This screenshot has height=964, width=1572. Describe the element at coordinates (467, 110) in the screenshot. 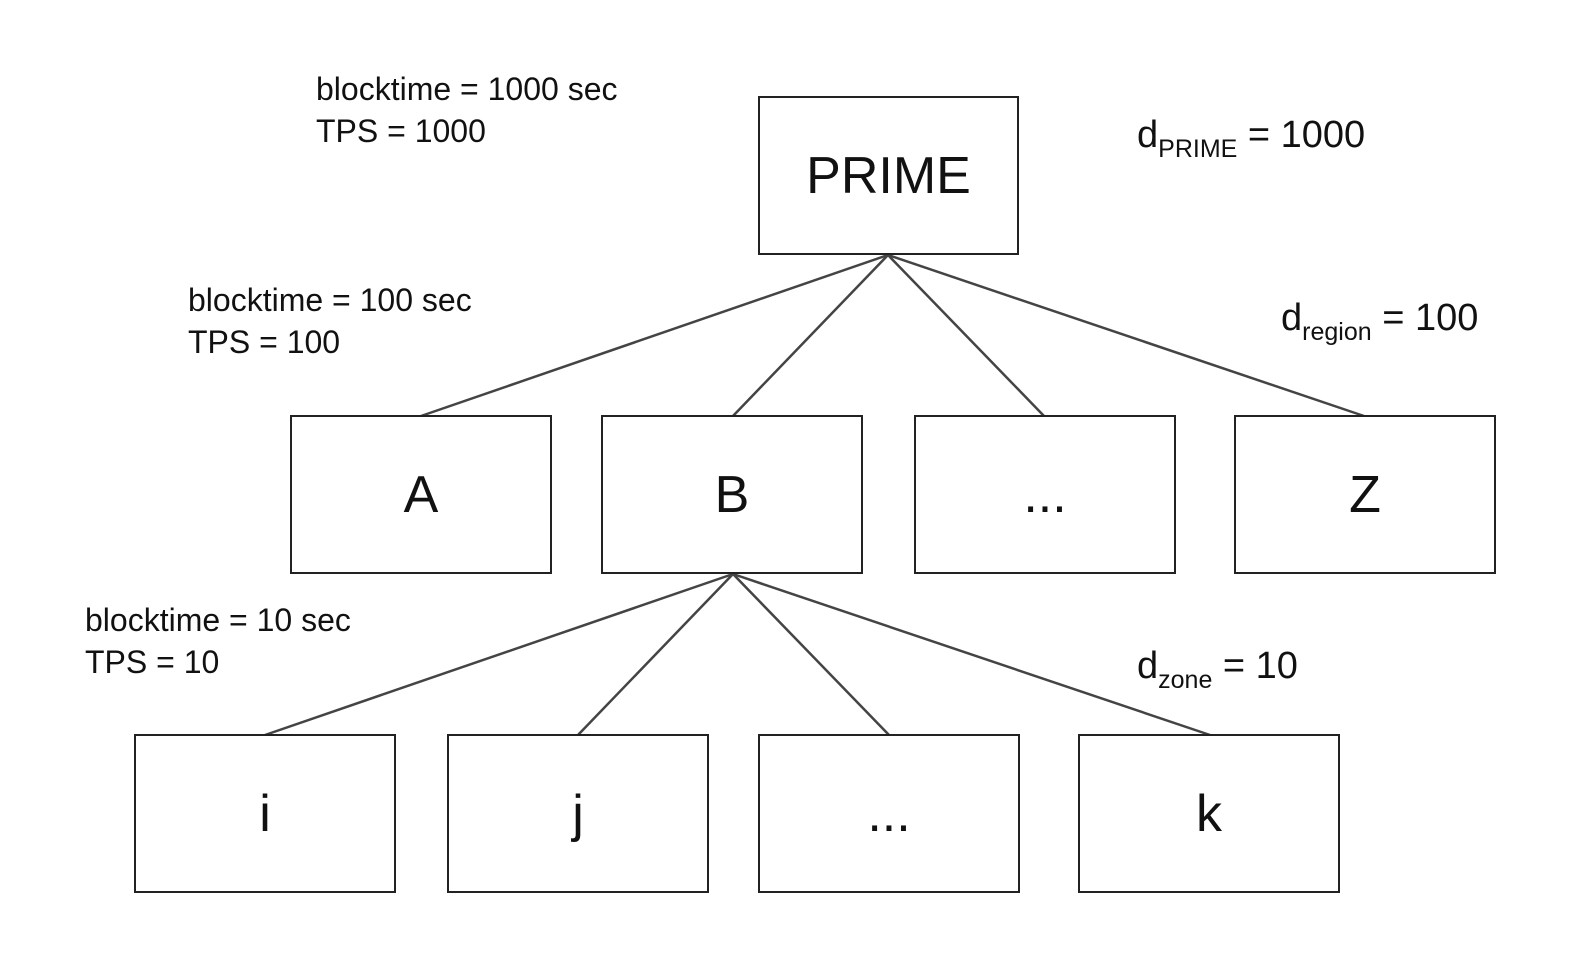

I see `prime-level-info: blocktime = 1000 sec TPS = 1000` at that location.